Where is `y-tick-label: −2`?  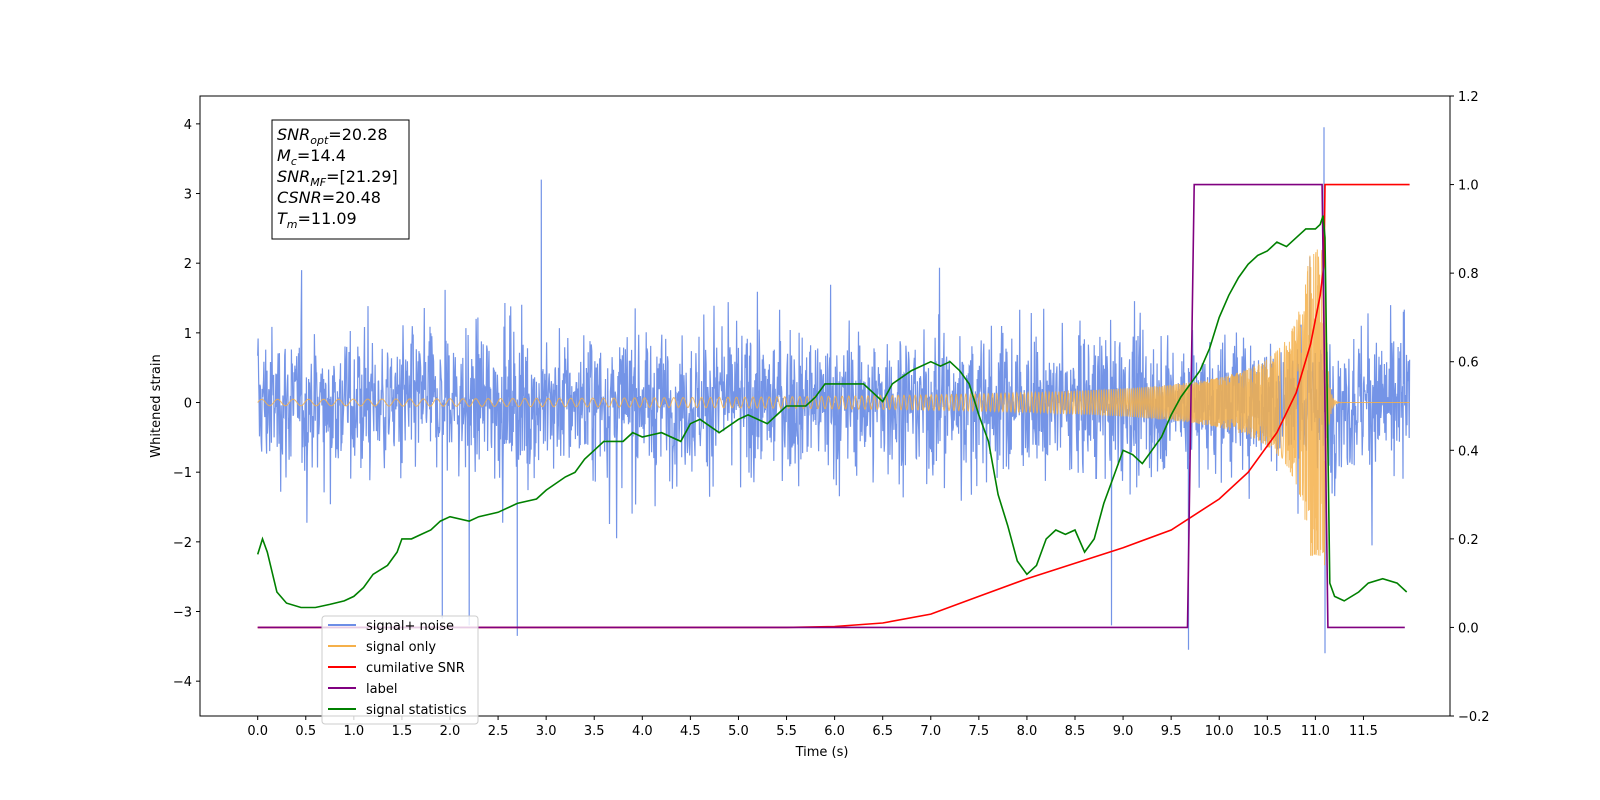 y-tick-label: −2 is located at coordinates (182, 543).